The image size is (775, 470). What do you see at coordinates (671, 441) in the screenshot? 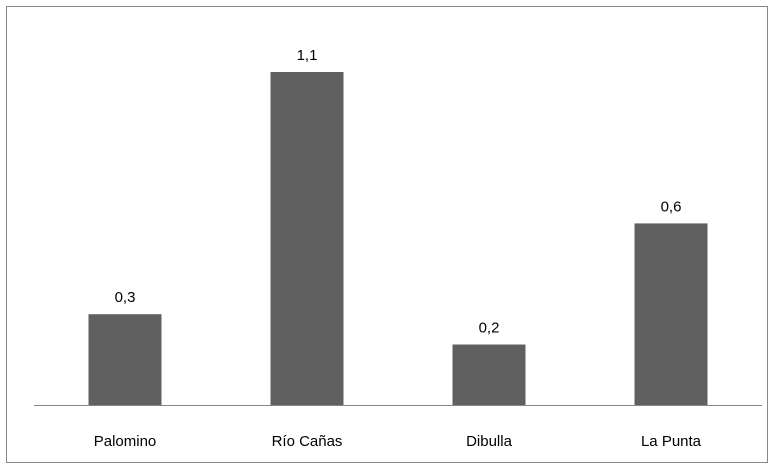
I see `x-tick-label-3: La Punta` at bounding box center [671, 441].